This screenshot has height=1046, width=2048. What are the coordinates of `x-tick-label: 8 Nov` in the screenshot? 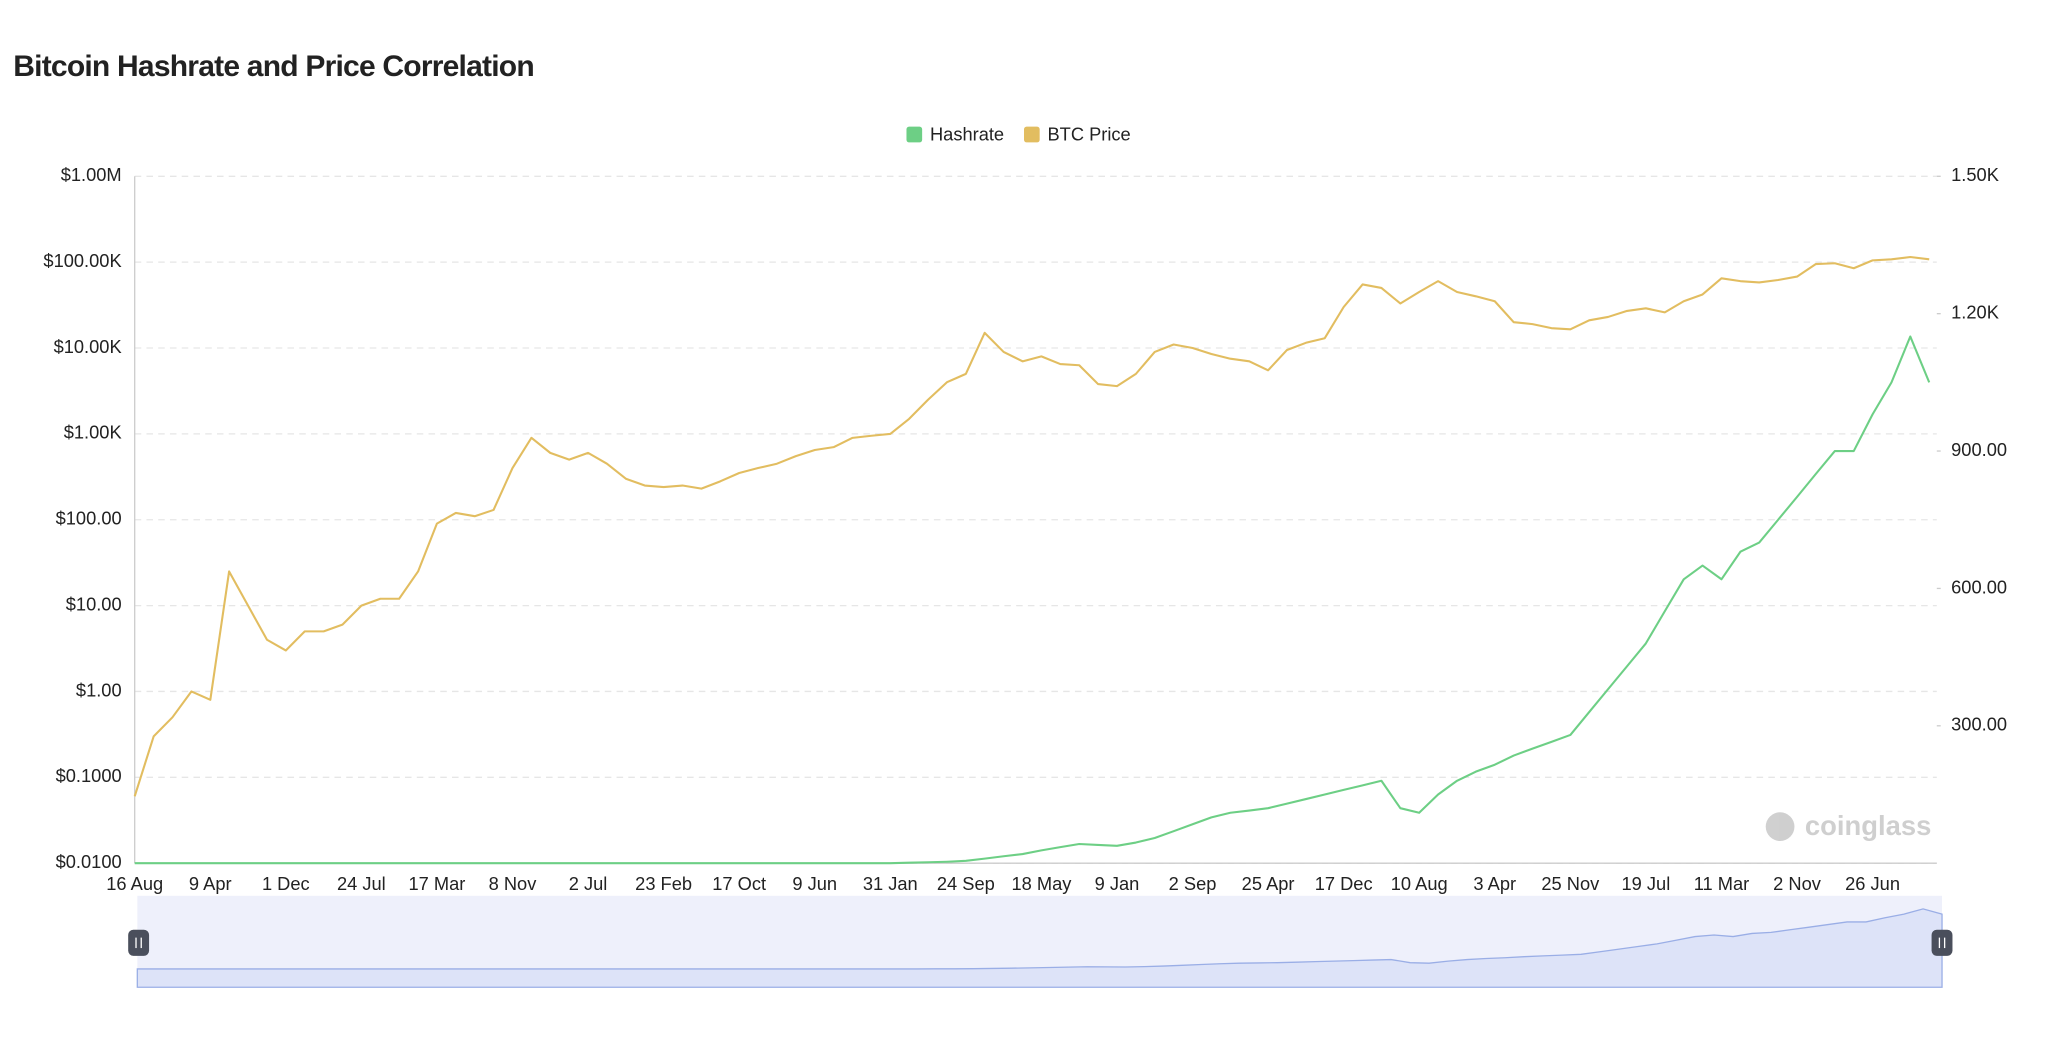 It's located at (513, 883).